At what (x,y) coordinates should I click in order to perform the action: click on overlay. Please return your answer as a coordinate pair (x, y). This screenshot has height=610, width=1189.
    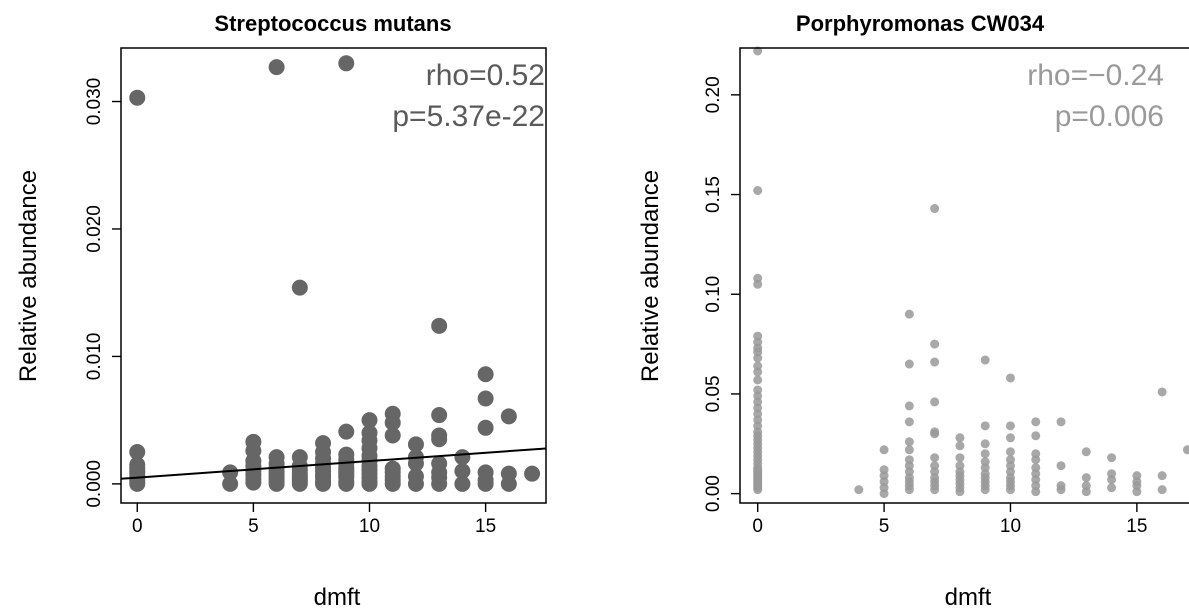
    Looking at the image, I should click on (333, 463).